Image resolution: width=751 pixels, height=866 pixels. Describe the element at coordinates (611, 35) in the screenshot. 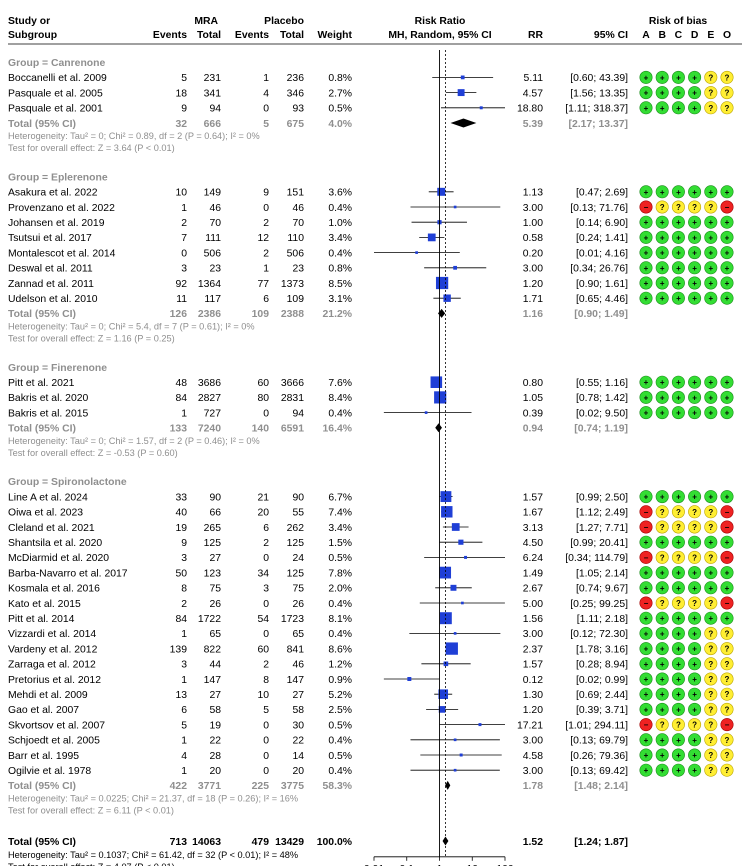

I see `header-ci: 95% CI` at that location.